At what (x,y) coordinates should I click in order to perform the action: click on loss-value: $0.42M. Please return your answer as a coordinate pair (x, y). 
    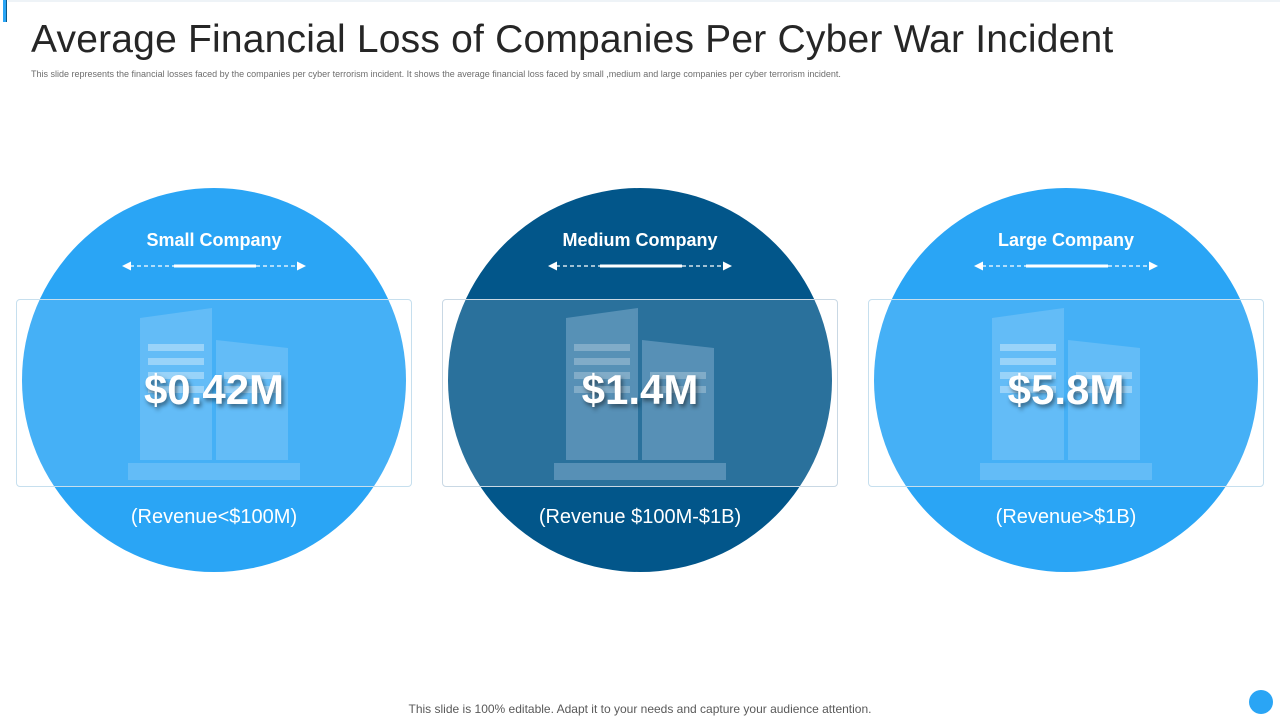
    Looking at the image, I should click on (214, 389).